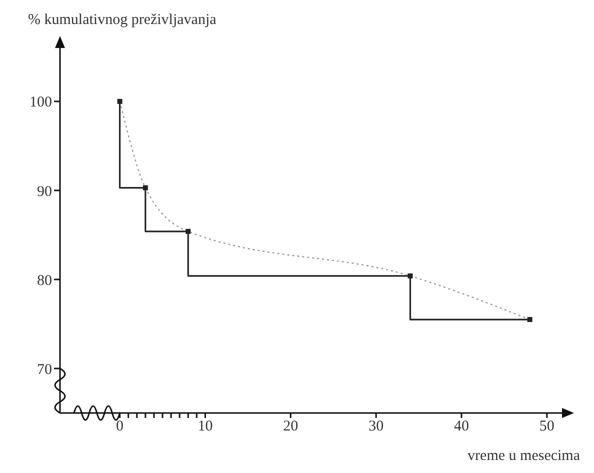 The height and width of the screenshot is (473, 594). What do you see at coordinates (290, 426) in the screenshot?
I see `x-tick-label: 20` at bounding box center [290, 426].